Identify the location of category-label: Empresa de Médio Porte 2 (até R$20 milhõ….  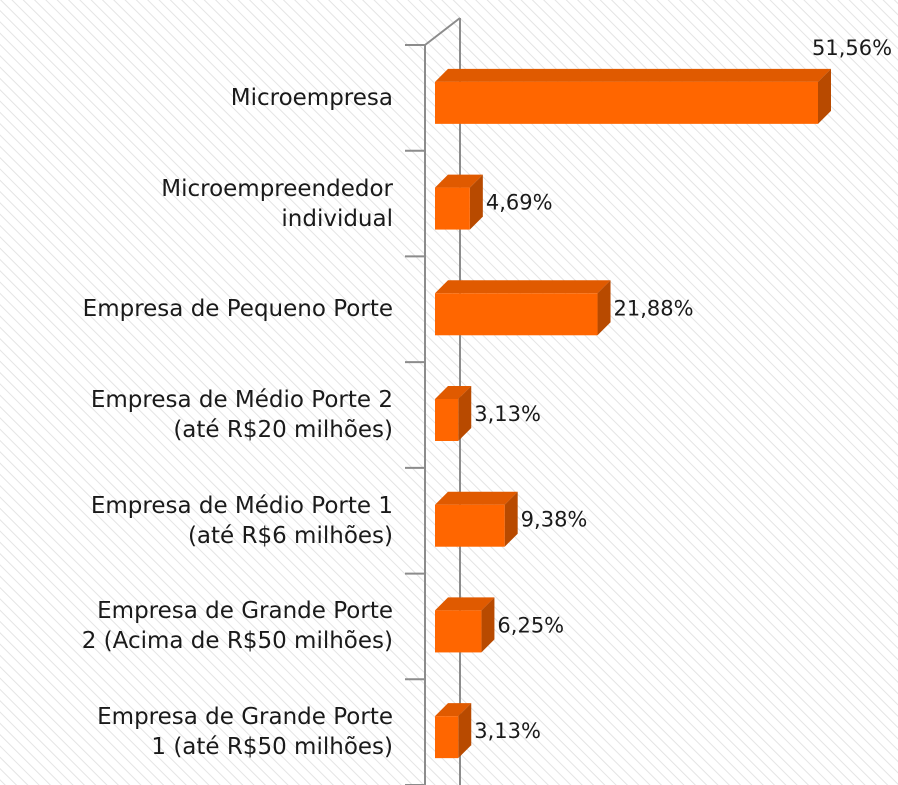
(241, 415).